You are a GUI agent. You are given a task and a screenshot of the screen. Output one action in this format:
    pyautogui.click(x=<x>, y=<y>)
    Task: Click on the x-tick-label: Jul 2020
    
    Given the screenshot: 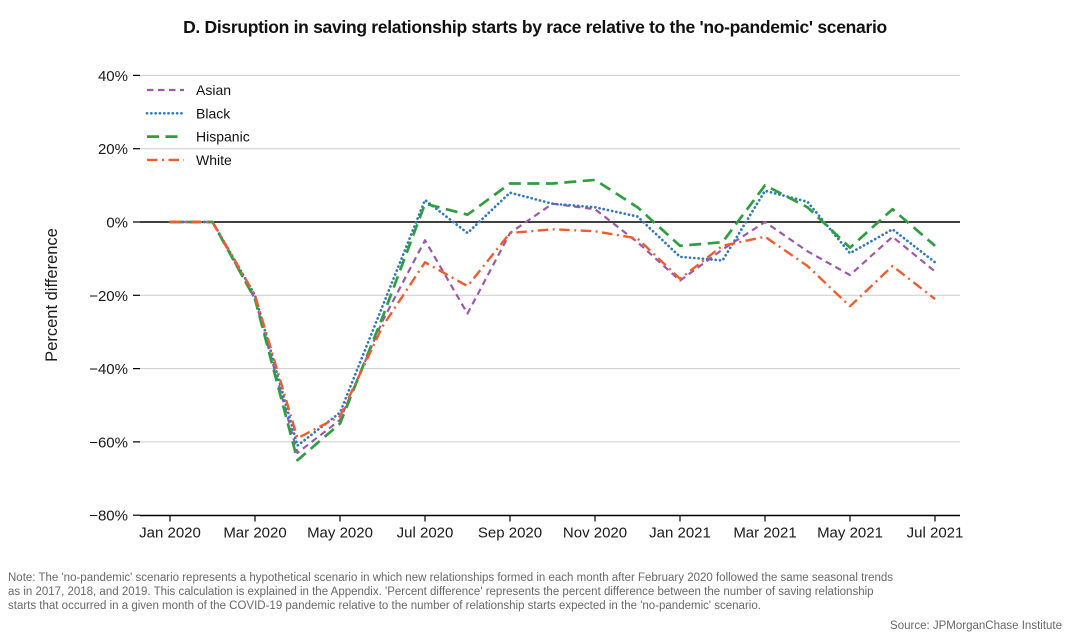 What is the action you would take?
    pyautogui.click(x=425, y=533)
    